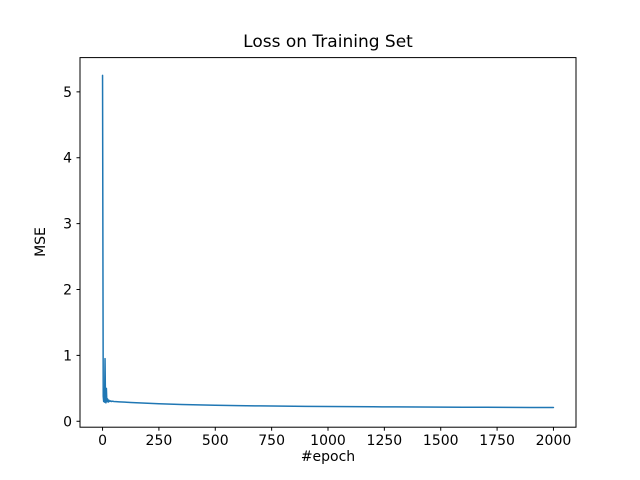 The width and height of the screenshot is (640, 480). I want to click on chart-title: Loss on Training Set, so click(328, 42).